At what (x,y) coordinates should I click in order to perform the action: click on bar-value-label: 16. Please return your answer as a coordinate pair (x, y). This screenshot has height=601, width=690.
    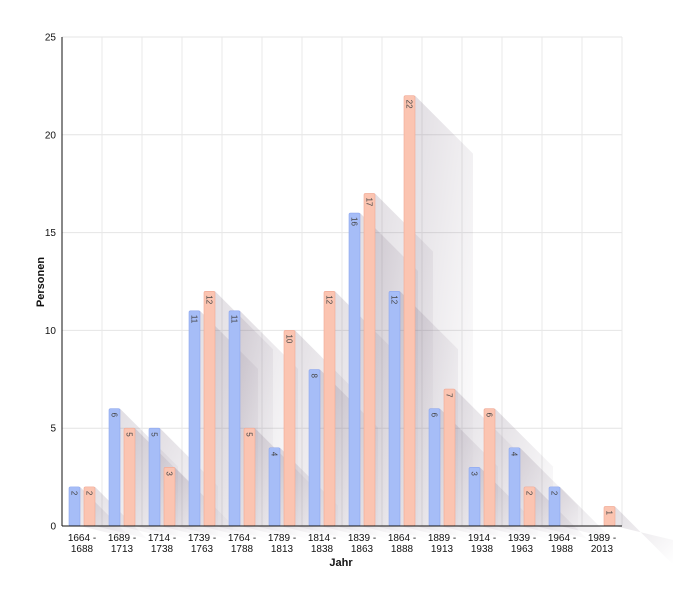
    Looking at the image, I should click on (354, 221).